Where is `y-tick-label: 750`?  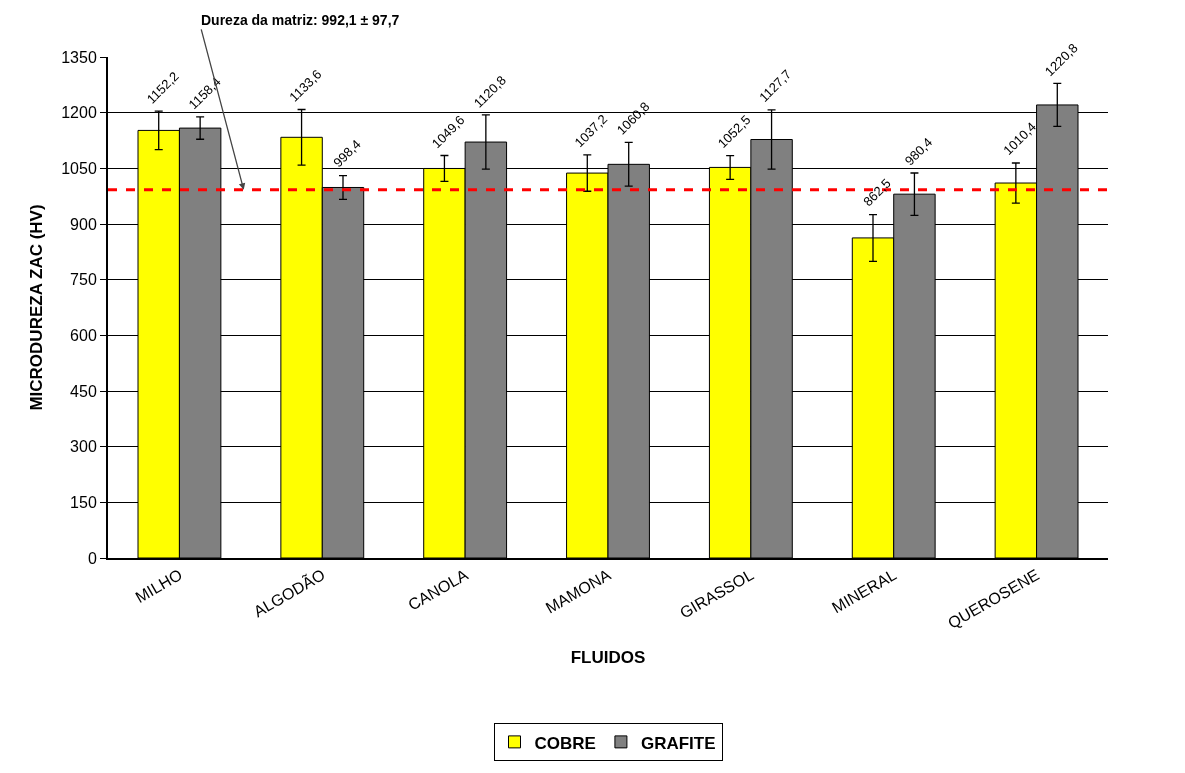
y-tick-label: 750 is located at coordinates (83, 280).